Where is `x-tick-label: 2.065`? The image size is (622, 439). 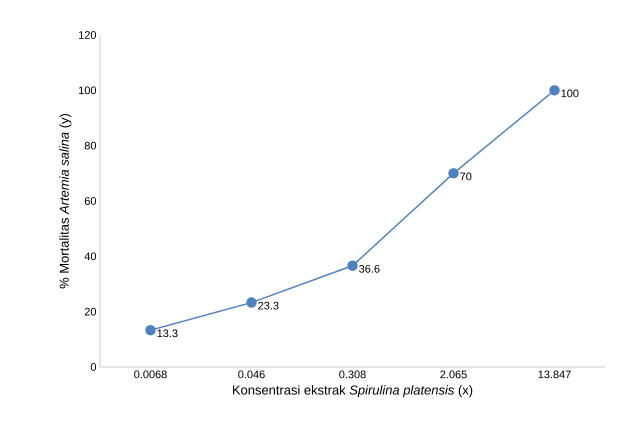 x-tick-label: 2.065 is located at coordinates (453, 374).